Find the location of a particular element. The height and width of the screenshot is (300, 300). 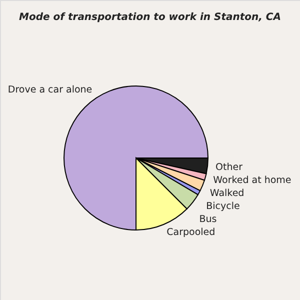

slice-label: Carpooled is located at coordinates (191, 232).